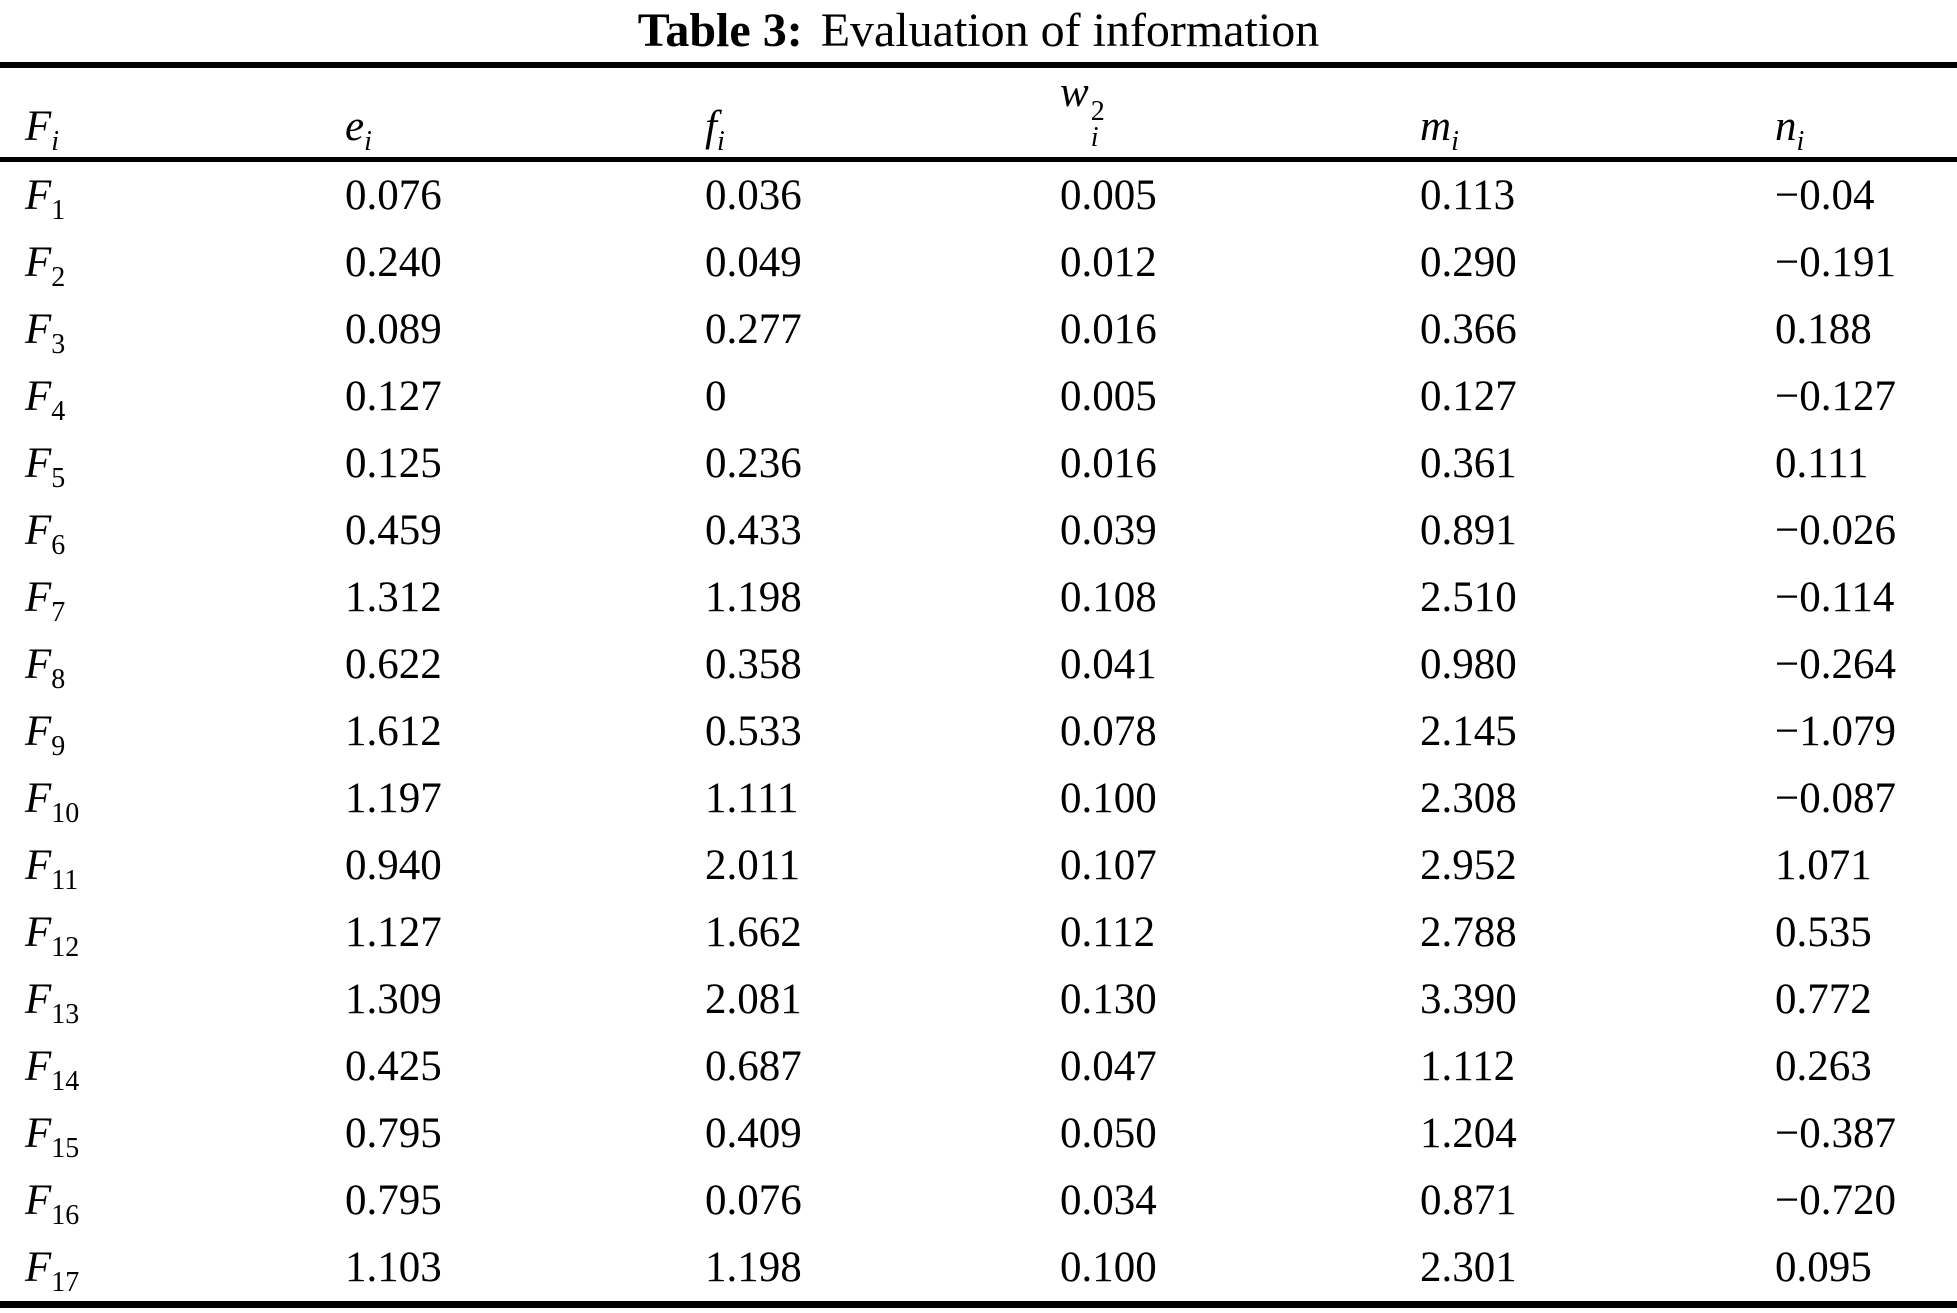  Describe the element at coordinates (1108, 731) in the screenshot. I see `value-cell: 0.078` at that location.